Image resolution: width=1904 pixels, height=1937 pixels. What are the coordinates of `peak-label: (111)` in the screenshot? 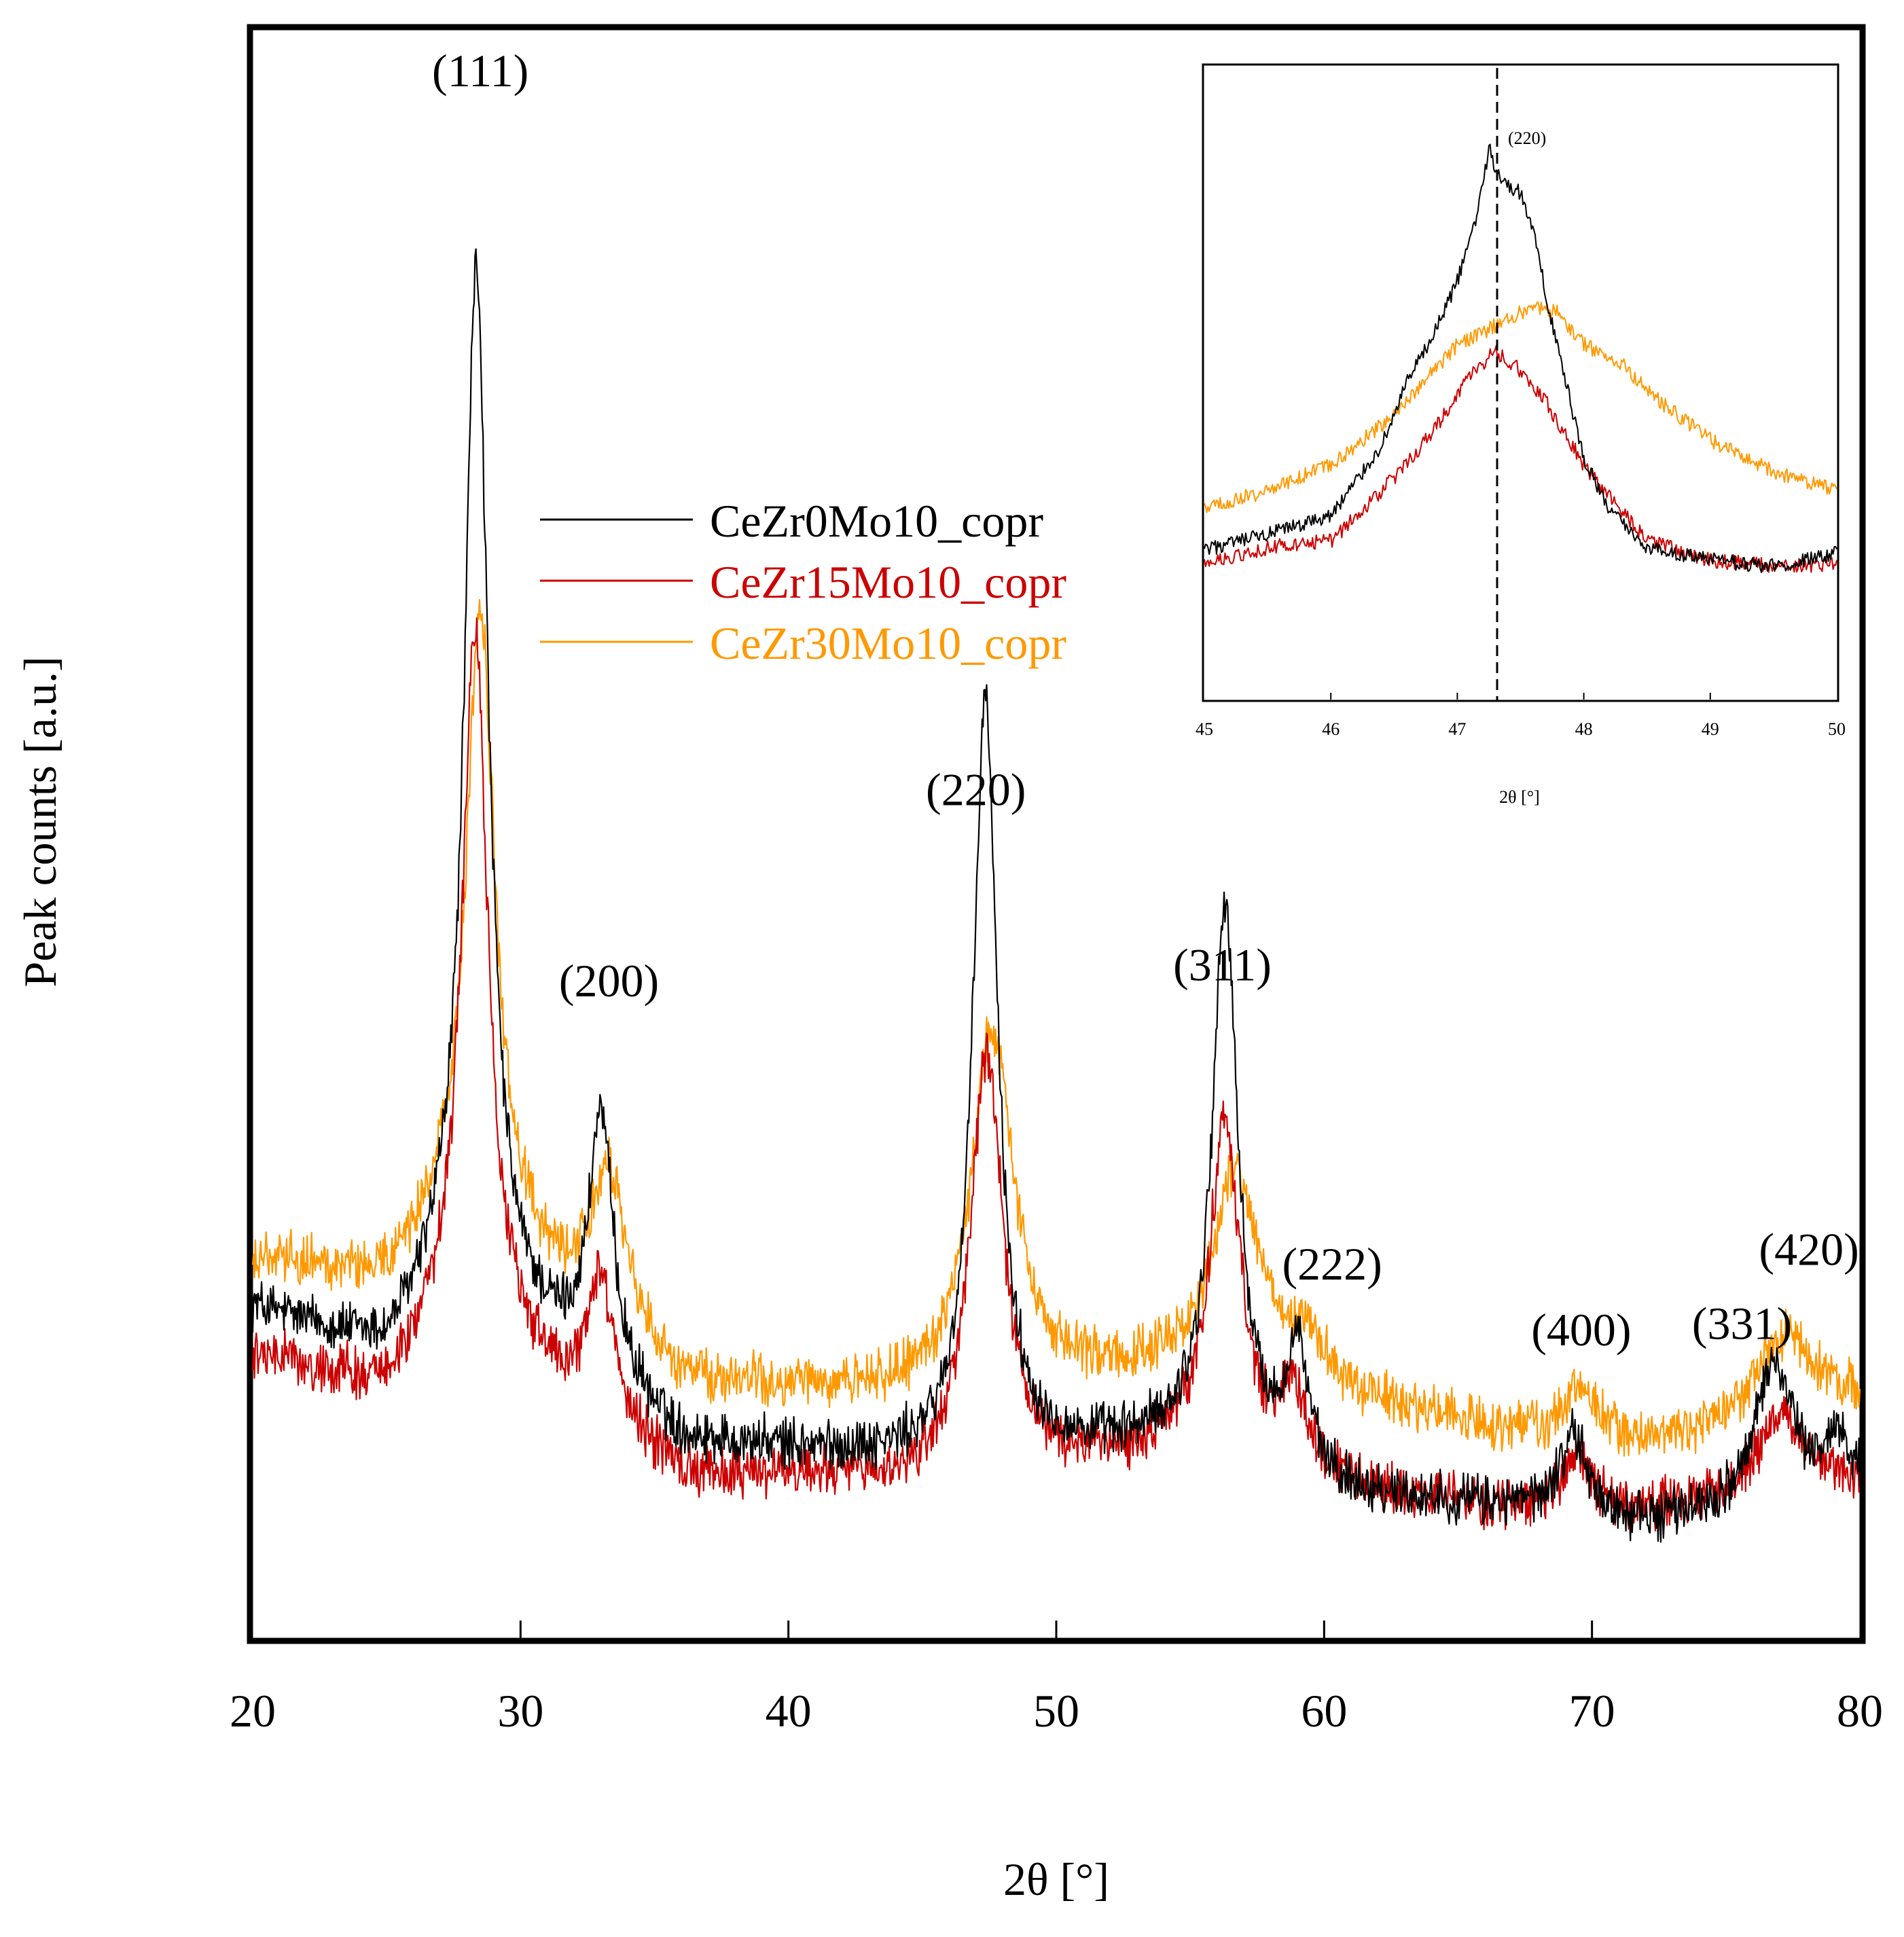 It's located at (480, 70).